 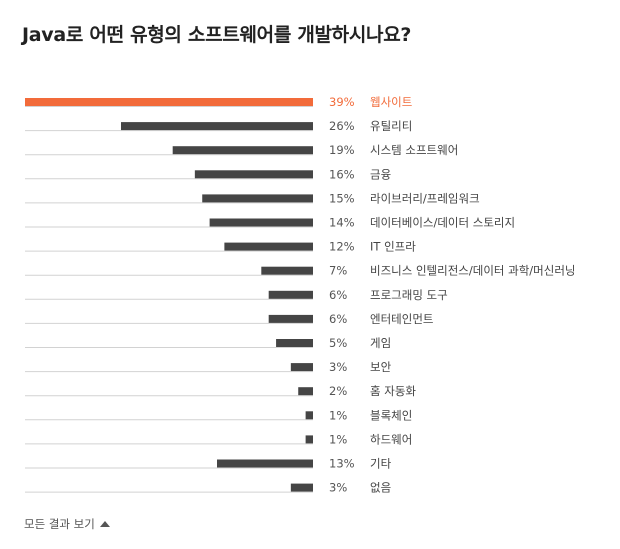 What do you see at coordinates (391, 439) in the screenshot?
I see `category-label: 하드웨어` at bounding box center [391, 439].